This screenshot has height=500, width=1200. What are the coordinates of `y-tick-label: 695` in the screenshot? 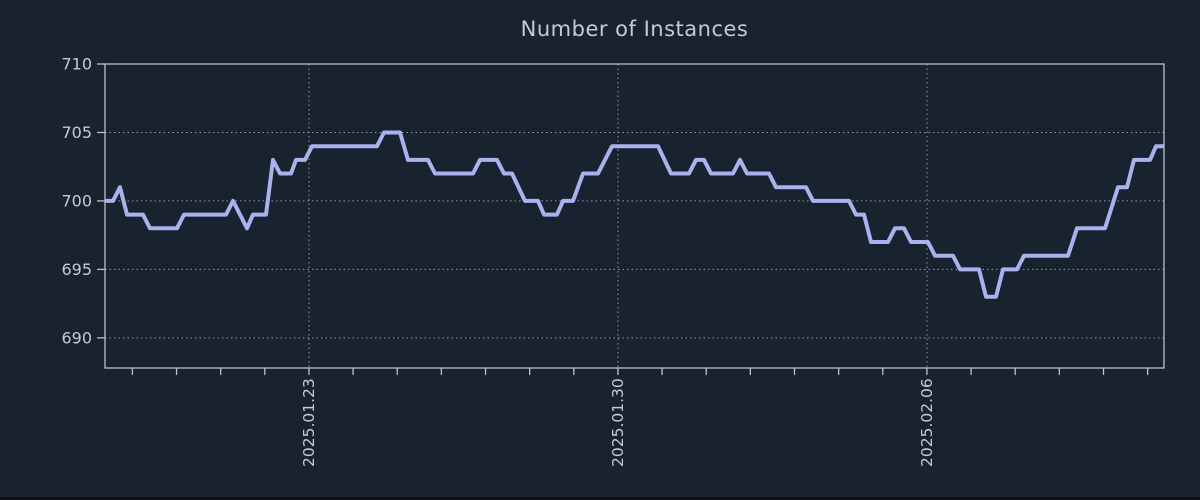 It's located at (76, 269).